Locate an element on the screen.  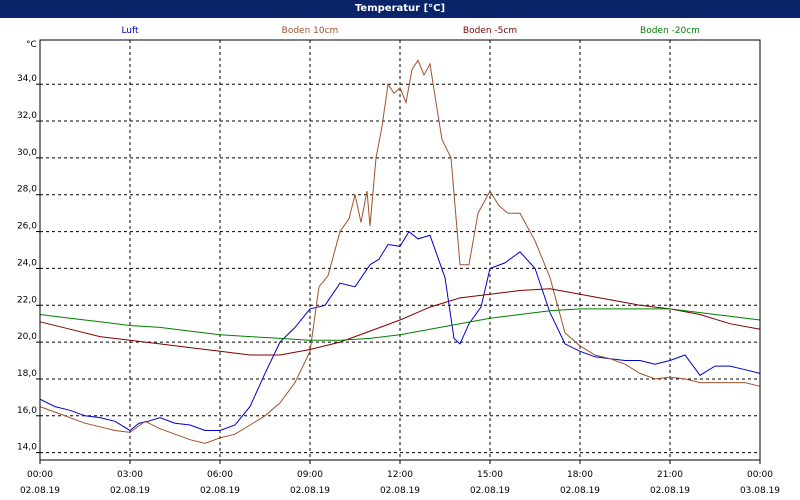
x-tick-time-label: 03:00 is located at coordinates (130, 475).